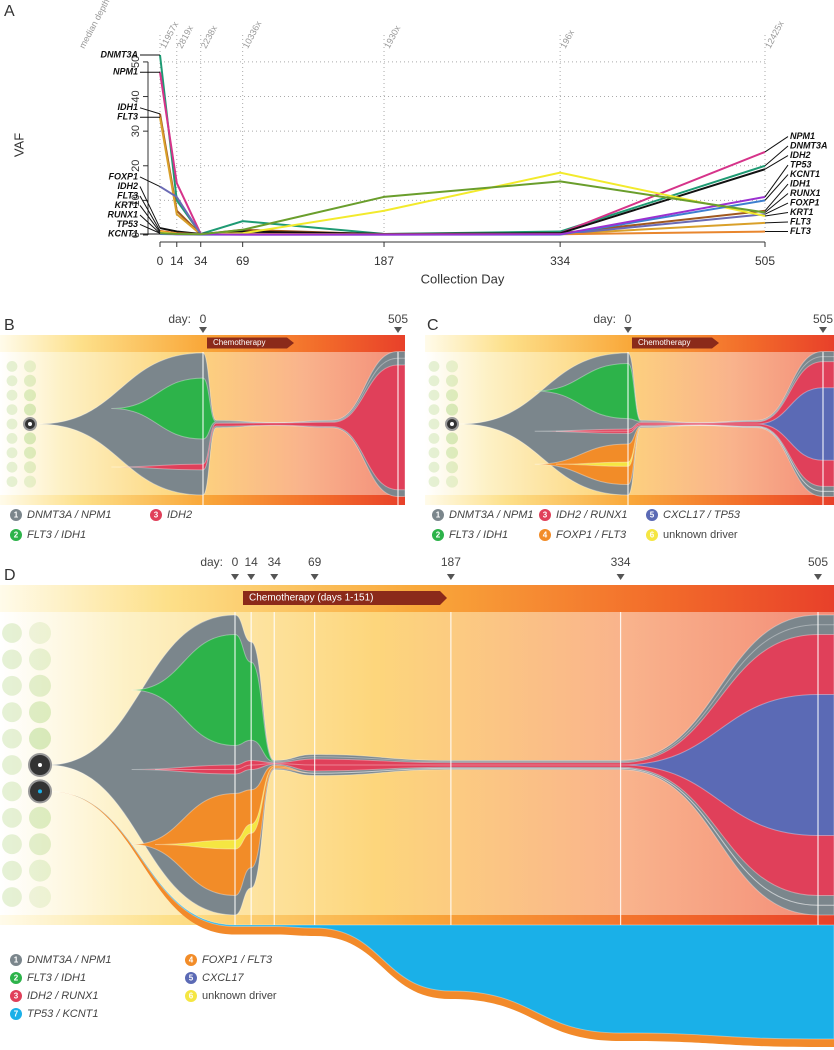  Describe the element at coordinates (127, 195) in the screenshot. I see `series-label: FLT3` at that location.